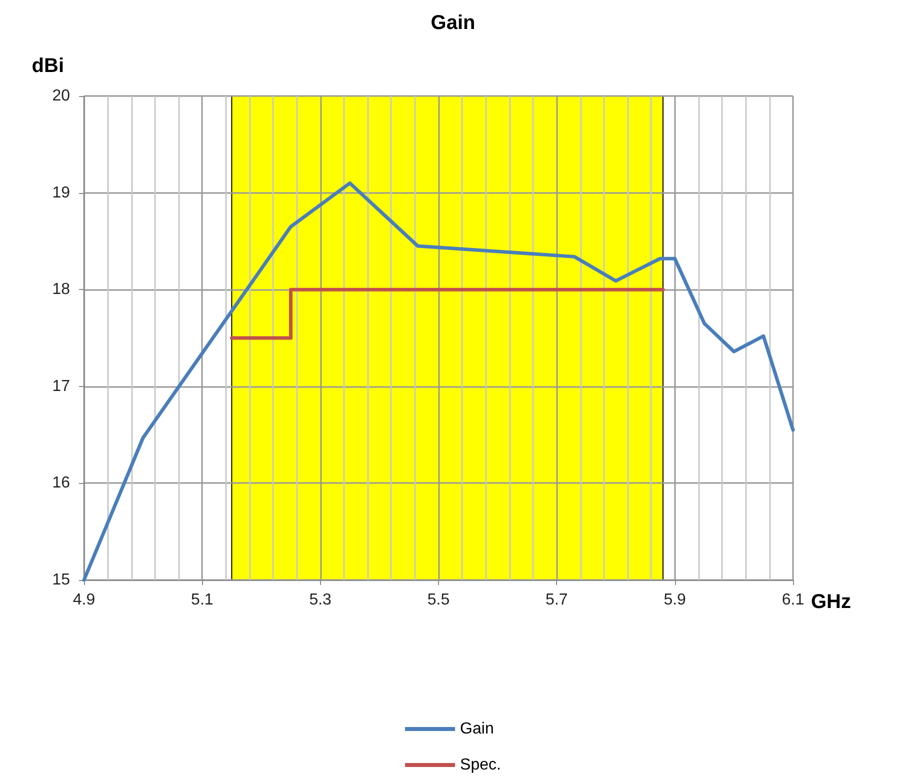  What do you see at coordinates (61, 96) in the screenshot?
I see `y-tick-label: 20` at bounding box center [61, 96].